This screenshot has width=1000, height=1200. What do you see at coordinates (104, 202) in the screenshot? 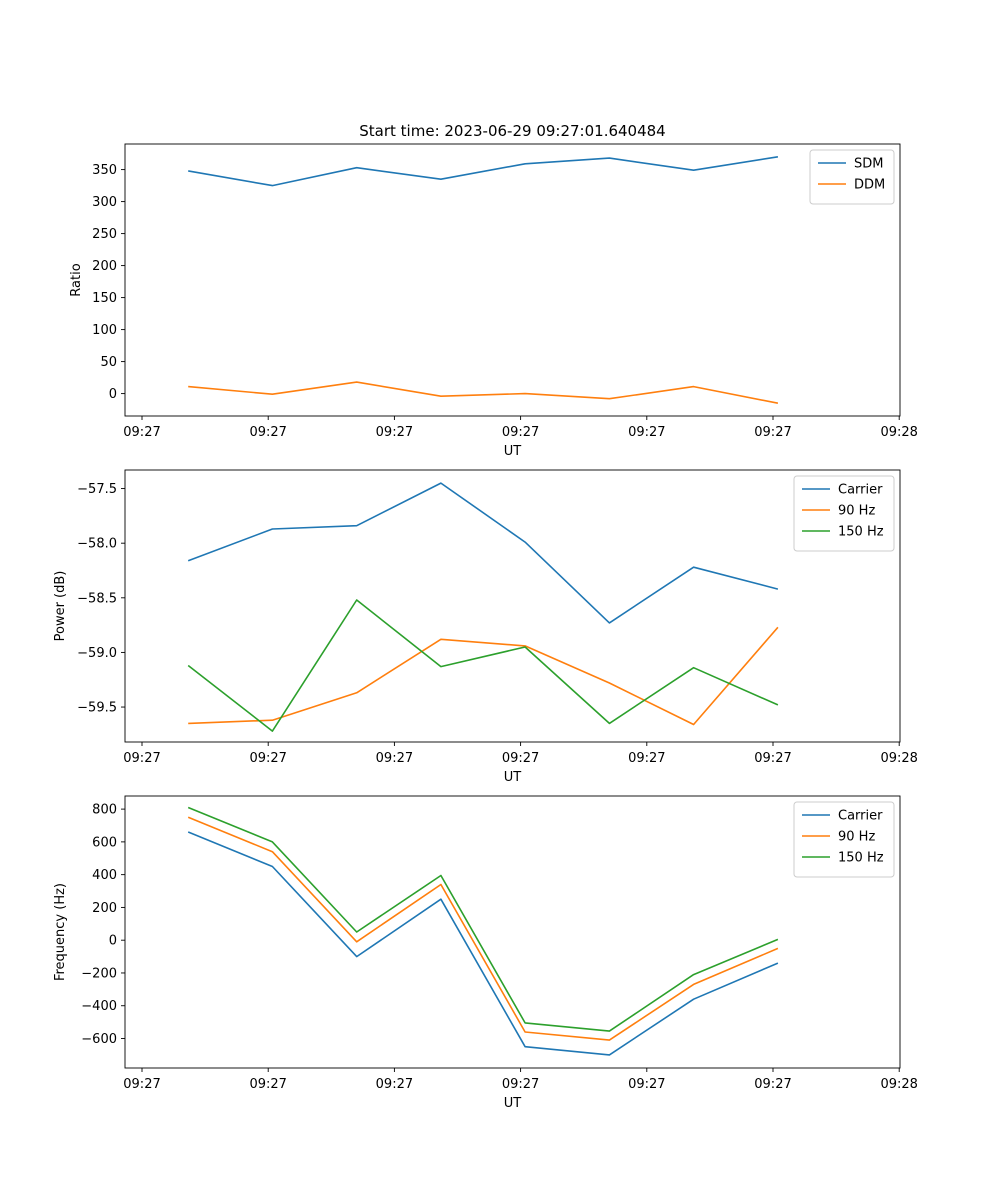
I see `y-tick-label: 300` at bounding box center [104, 202].